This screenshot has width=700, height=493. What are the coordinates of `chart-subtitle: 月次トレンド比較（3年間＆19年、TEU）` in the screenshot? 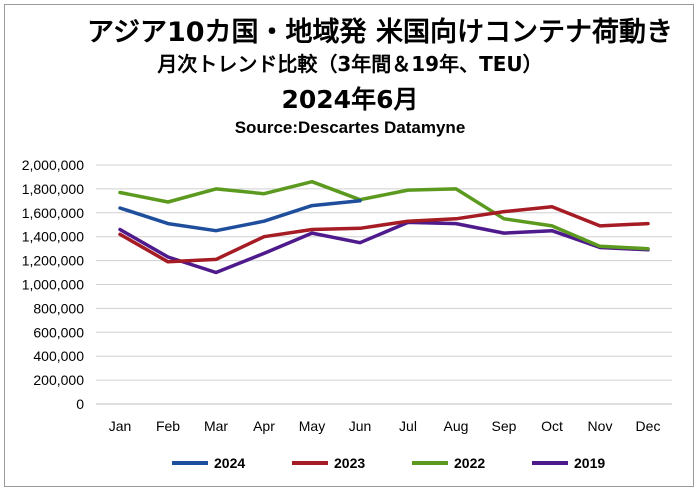 It's located at (350, 64).